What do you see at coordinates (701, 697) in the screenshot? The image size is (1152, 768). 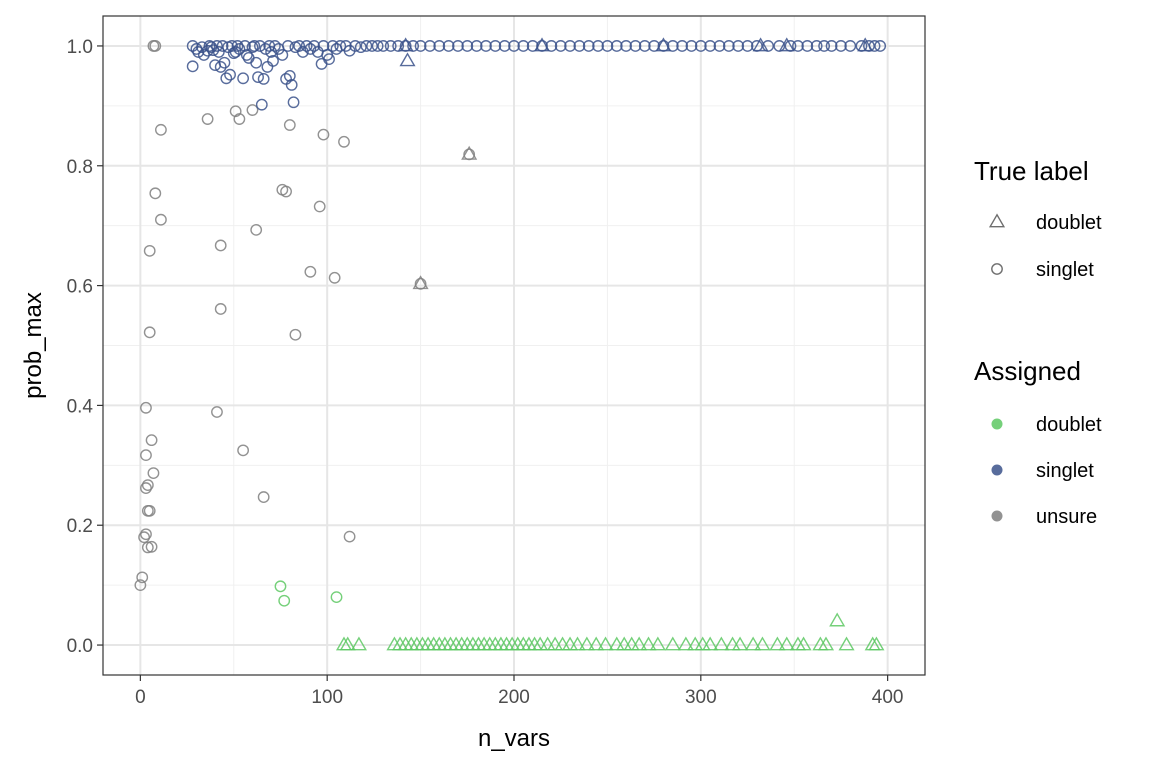 I see `x-tick-label: 300` at bounding box center [701, 697].